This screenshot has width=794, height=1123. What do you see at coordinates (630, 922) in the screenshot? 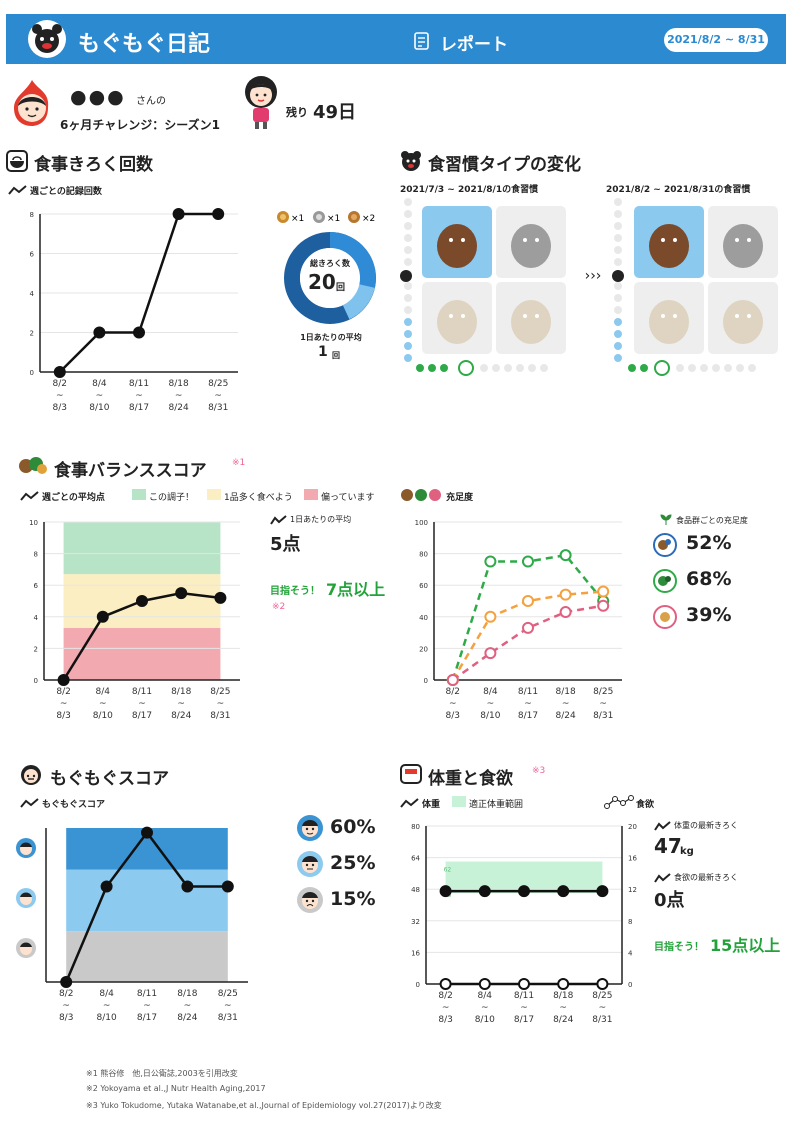
I see `y2-tick-label: 8` at bounding box center [630, 922].